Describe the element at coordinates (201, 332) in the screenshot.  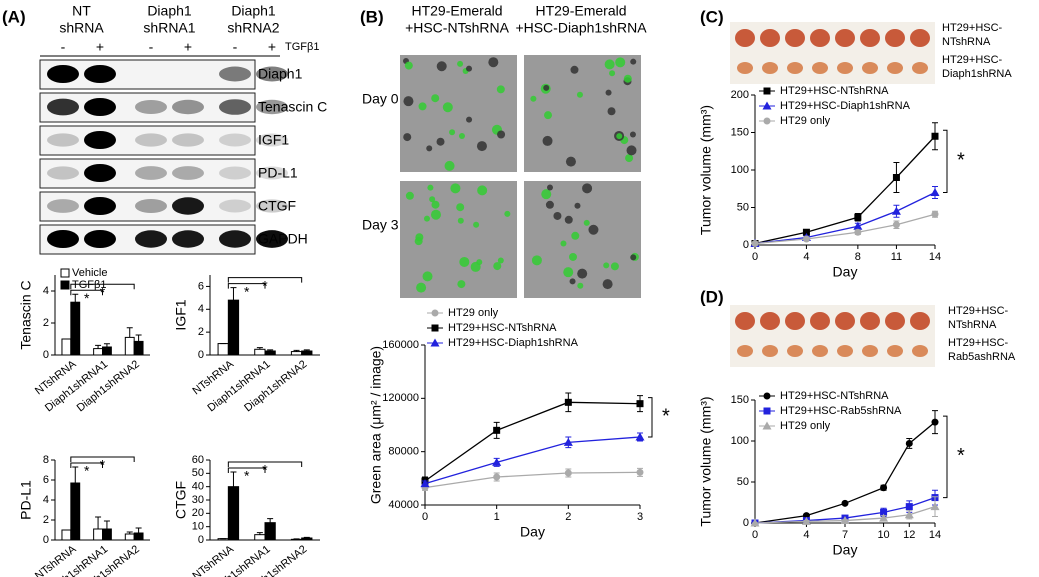
I see `y-tick-label: 2` at that location.